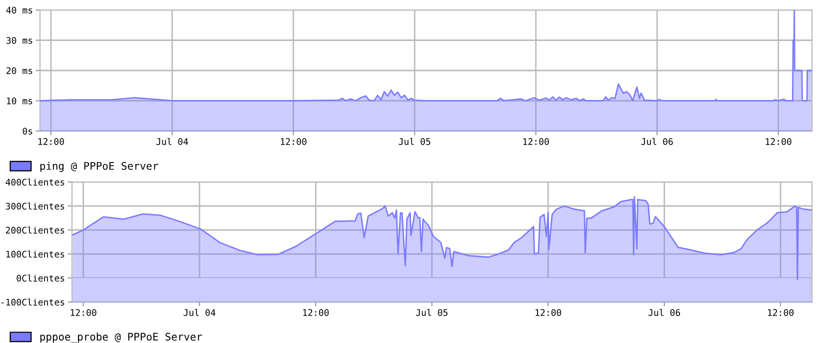 The height and width of the screenshot is (343, 817). I want to click on y-tick-label: 300Clientes, so click(35, 206).